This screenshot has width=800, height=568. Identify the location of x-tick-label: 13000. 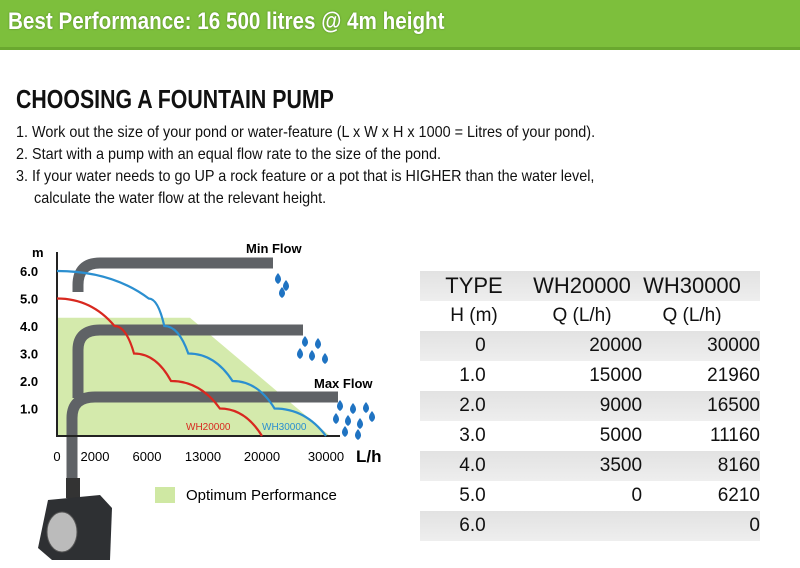
(203, 456).